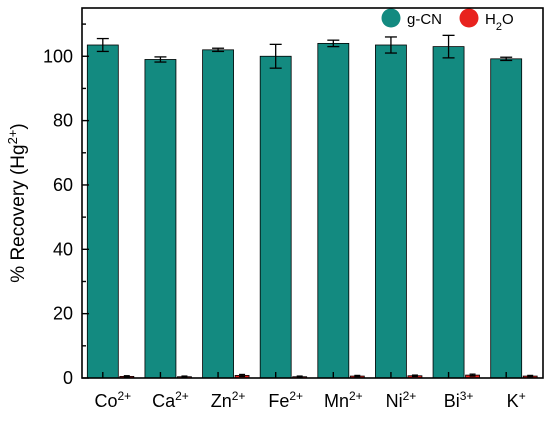 Image resolution: width=550 pixels, height=422 pixels. I want to click on legend-marker-h2o, so click(469, 18).